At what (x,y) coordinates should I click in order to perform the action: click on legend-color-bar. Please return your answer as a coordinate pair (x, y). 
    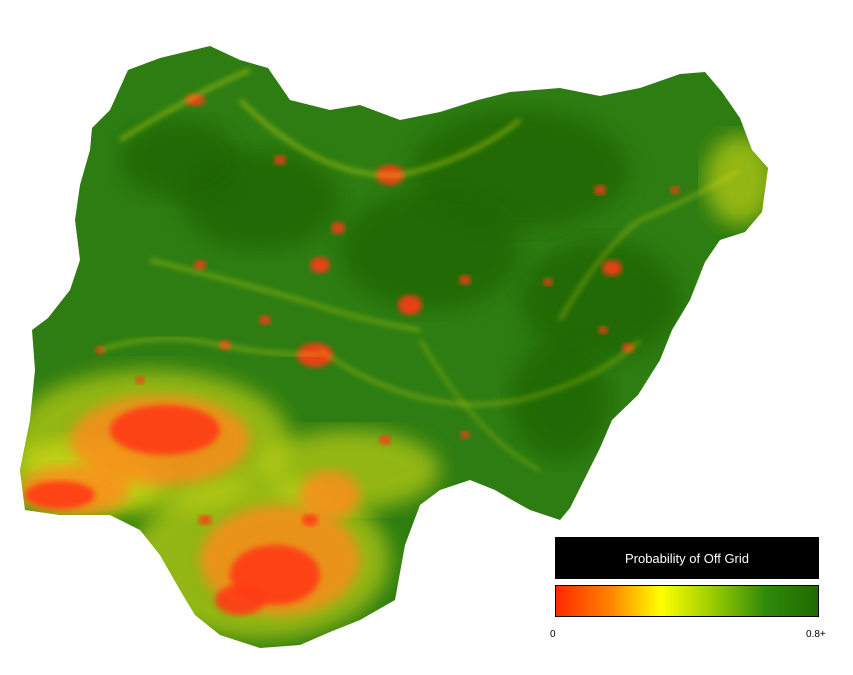
    Looking at the image, I should click on (687, 601).